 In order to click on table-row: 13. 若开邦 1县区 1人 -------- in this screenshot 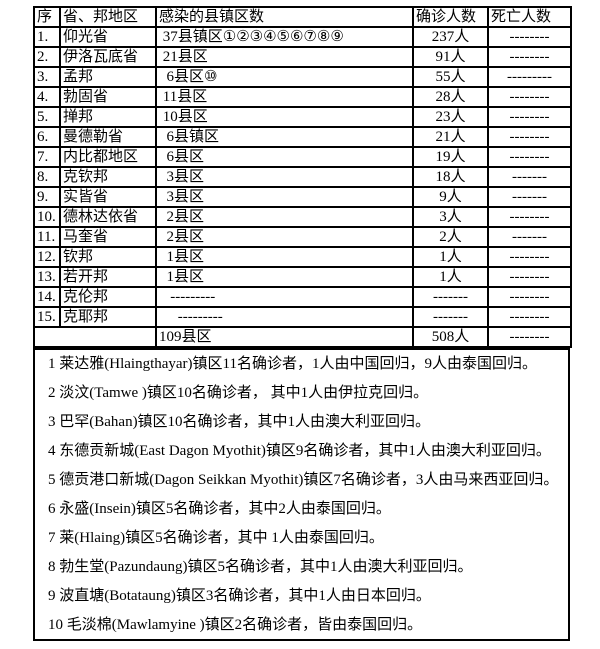, I will do `click(302, 277)`.